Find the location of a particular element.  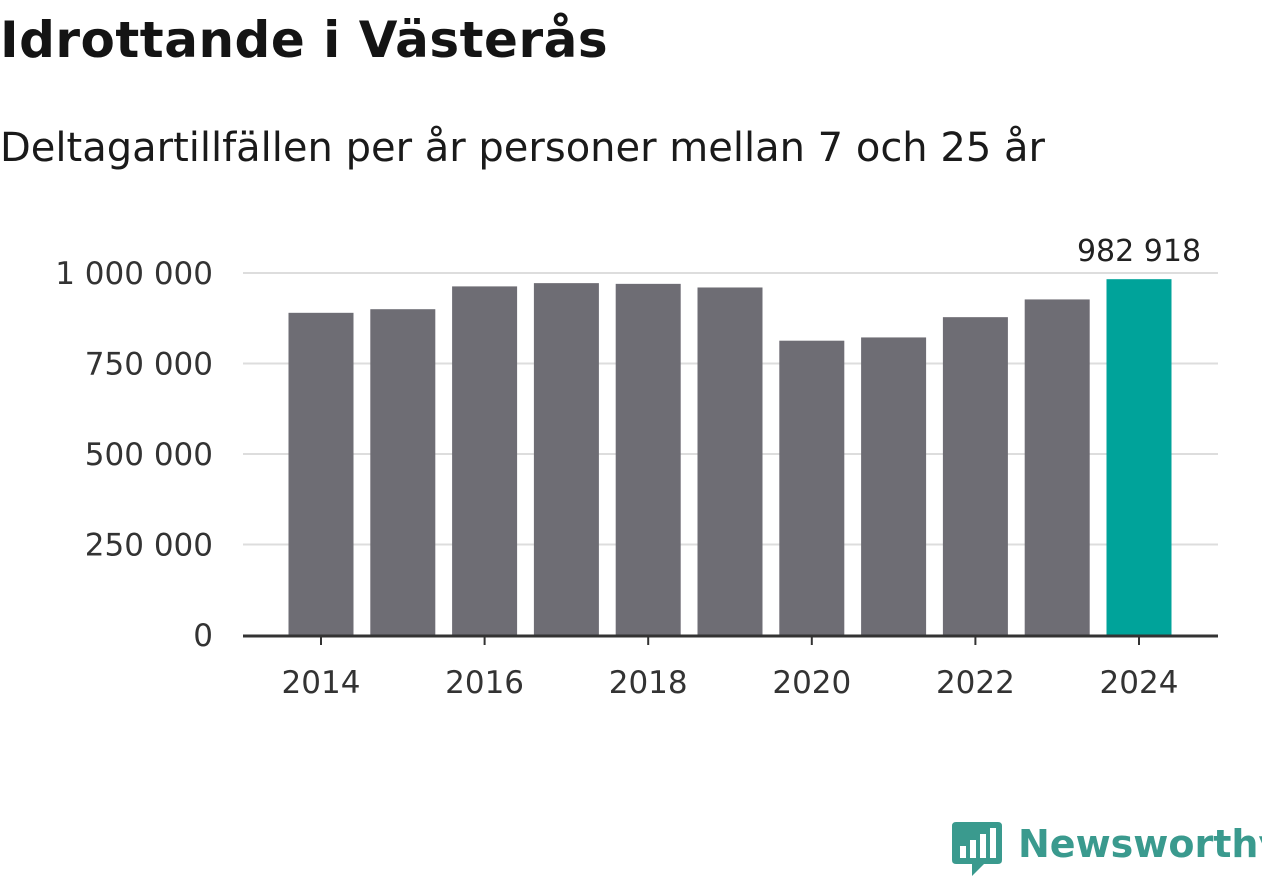

bar-2017 is located at coordinates (566, 459).